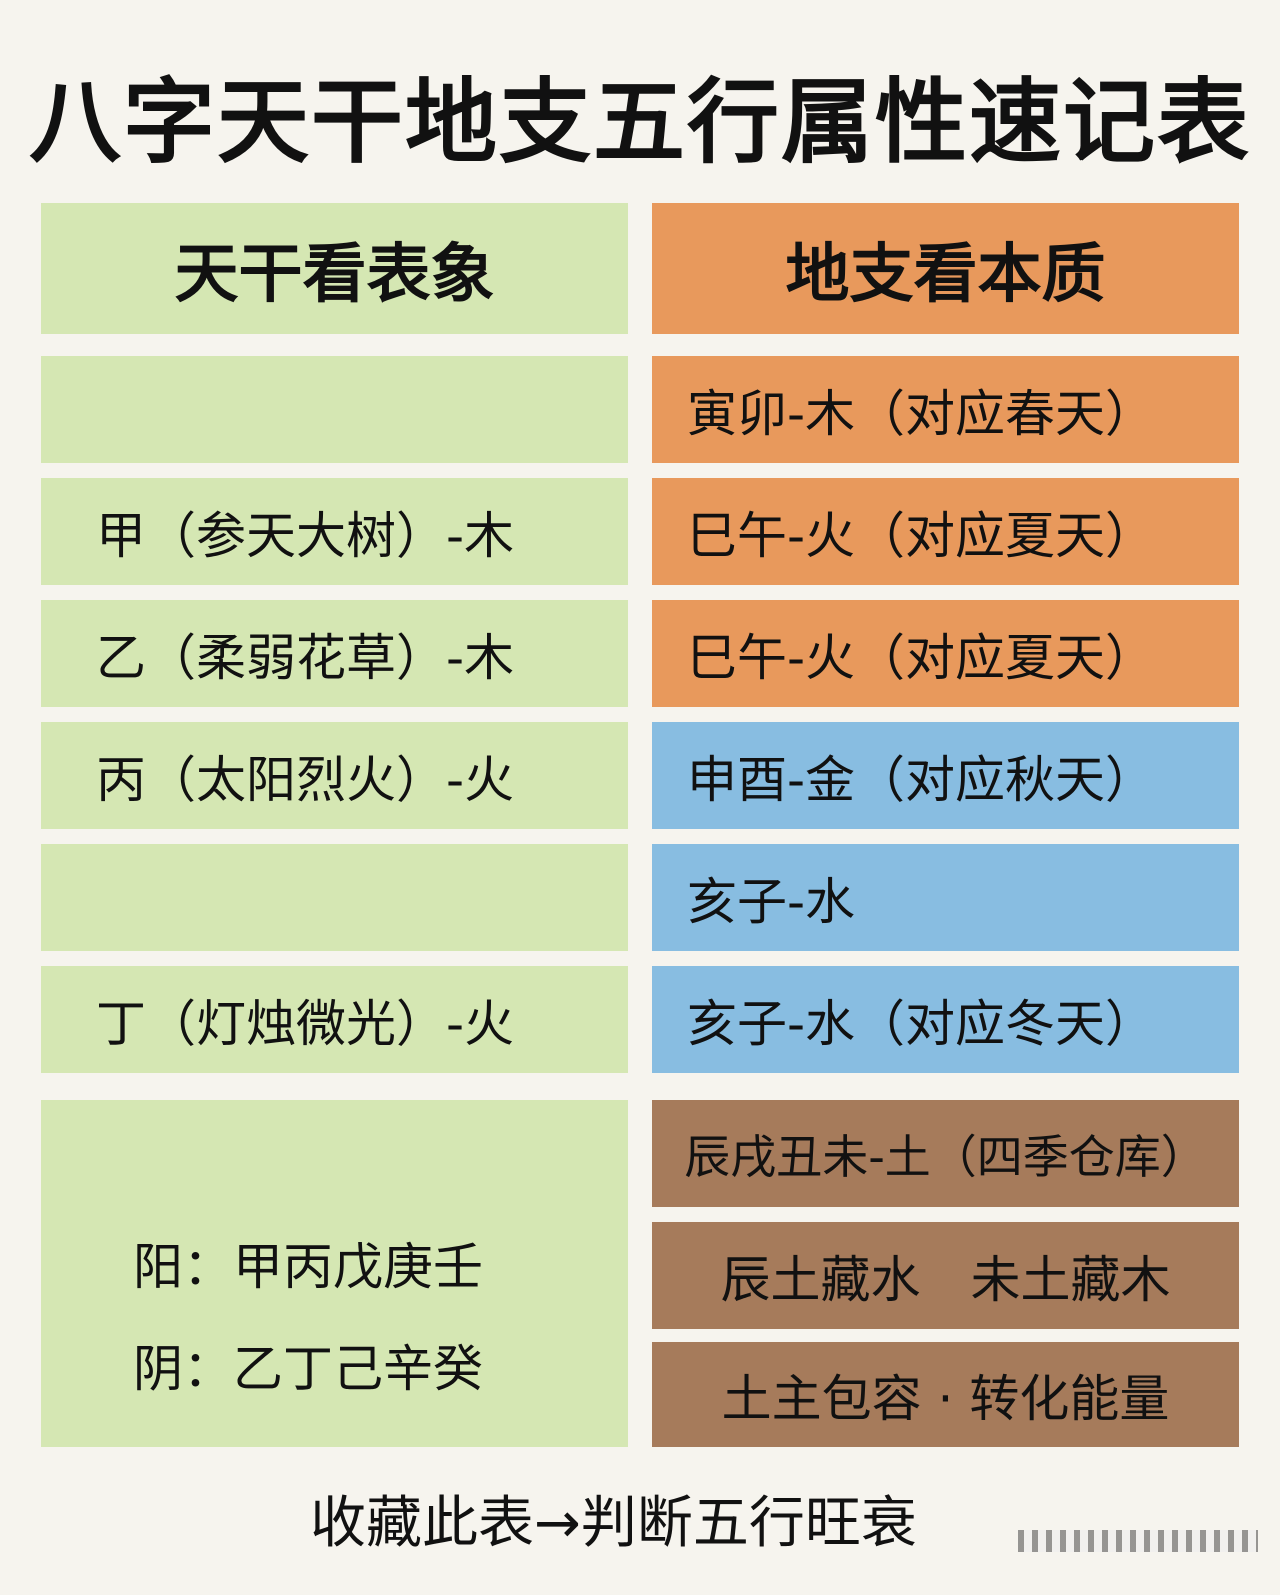  What do you see at coordinates (308, 1266) in the screenshot?
I see `yang-stems: 阳：甲丙戊庚壬` at bounding box center [308, 1266].